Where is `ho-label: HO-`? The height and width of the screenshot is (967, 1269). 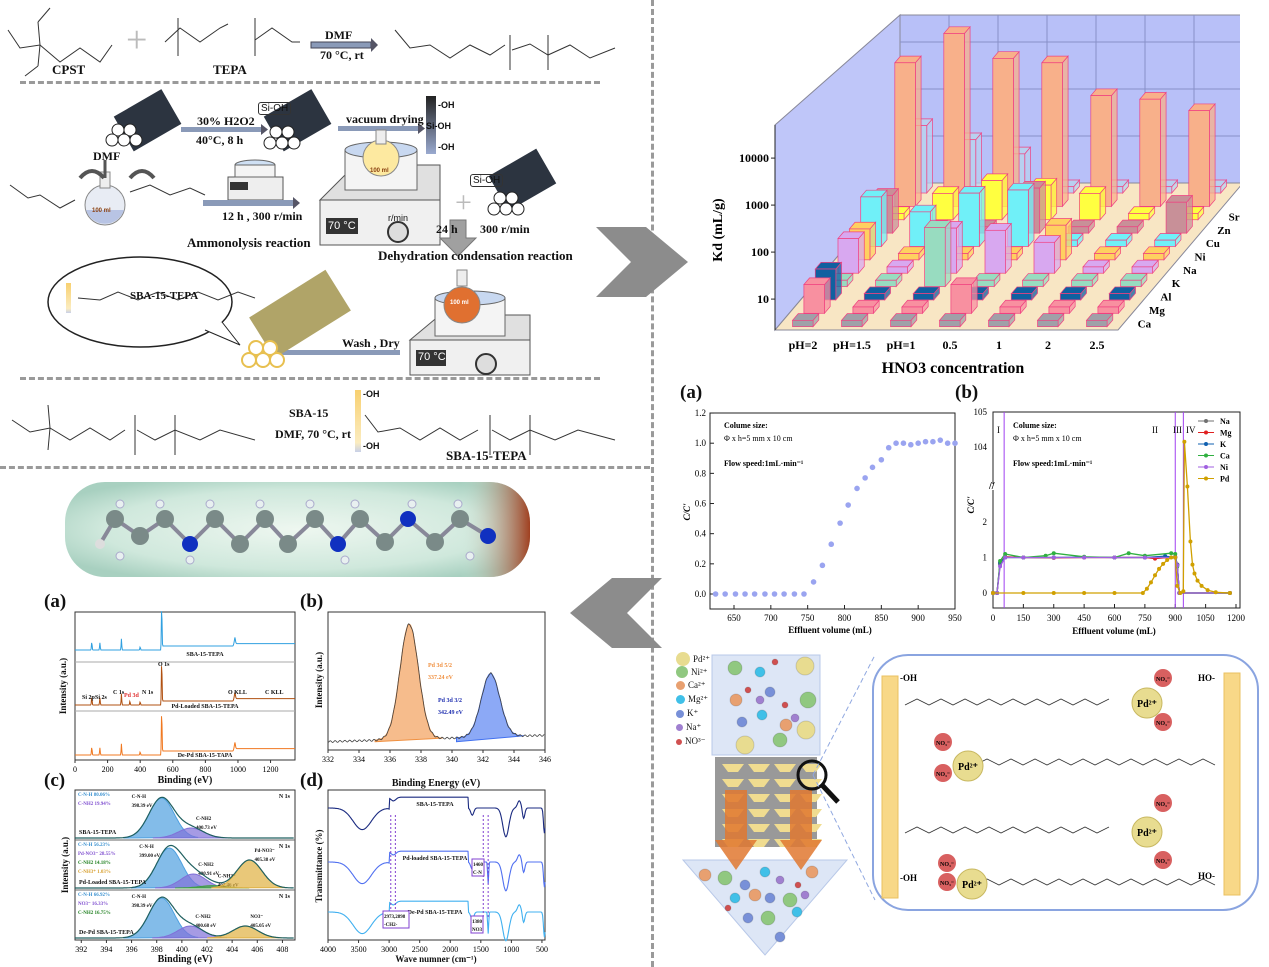
ho-label: HO- is located at coordinates (1206, 876).